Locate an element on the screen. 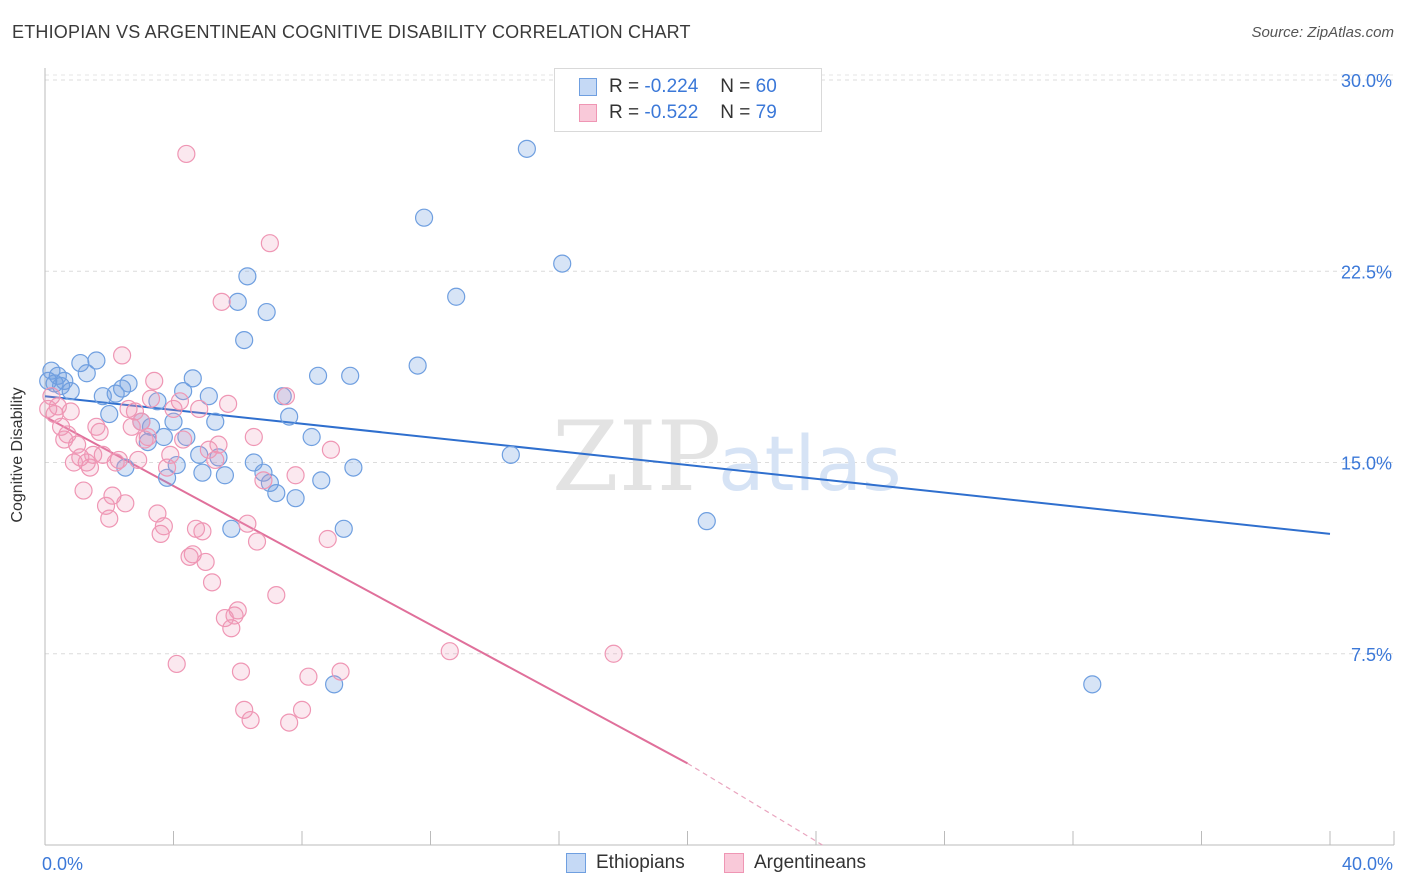 The image size is (1406, 892). legend-n-value: 79 is located at coordinates (766, 112).